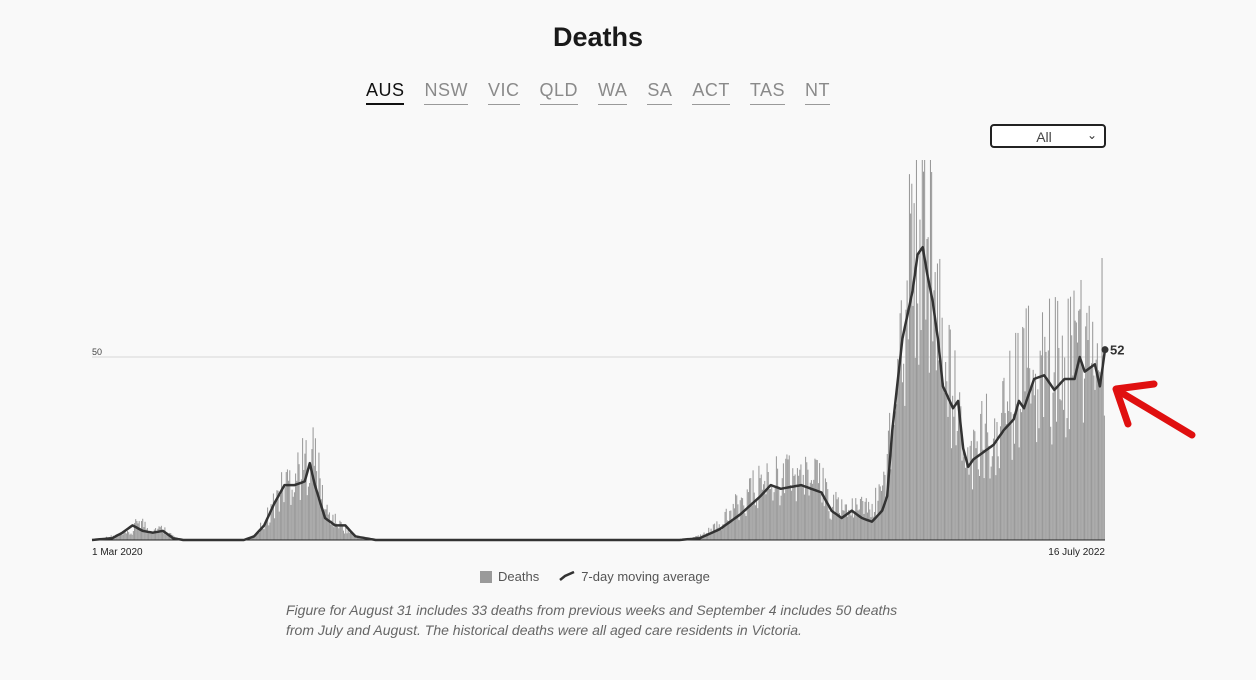 The height and width of the screenshot is (680, 1256). I want to click on tab-vic: VIC, so click(503, 92).